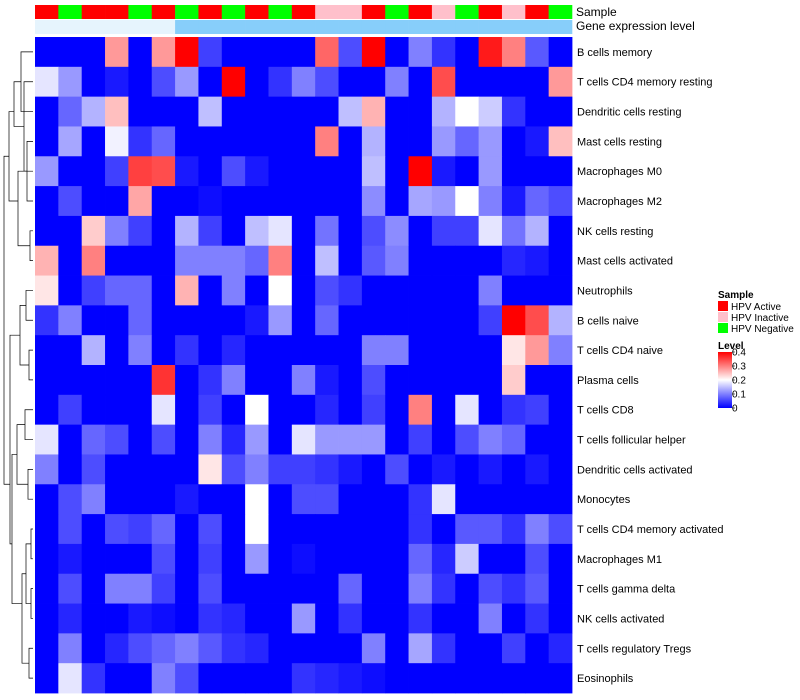 This screenshot has height=700, width=800. Describe the element at coordinates (608, 321) in the screenshot. I see `row-label: B cells naive` at that location.